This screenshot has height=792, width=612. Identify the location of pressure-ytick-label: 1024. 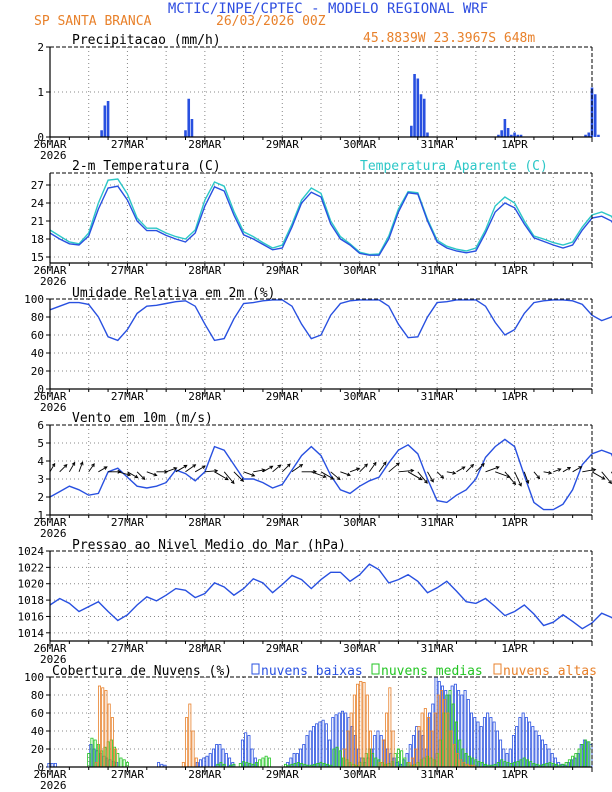
(31, 551).